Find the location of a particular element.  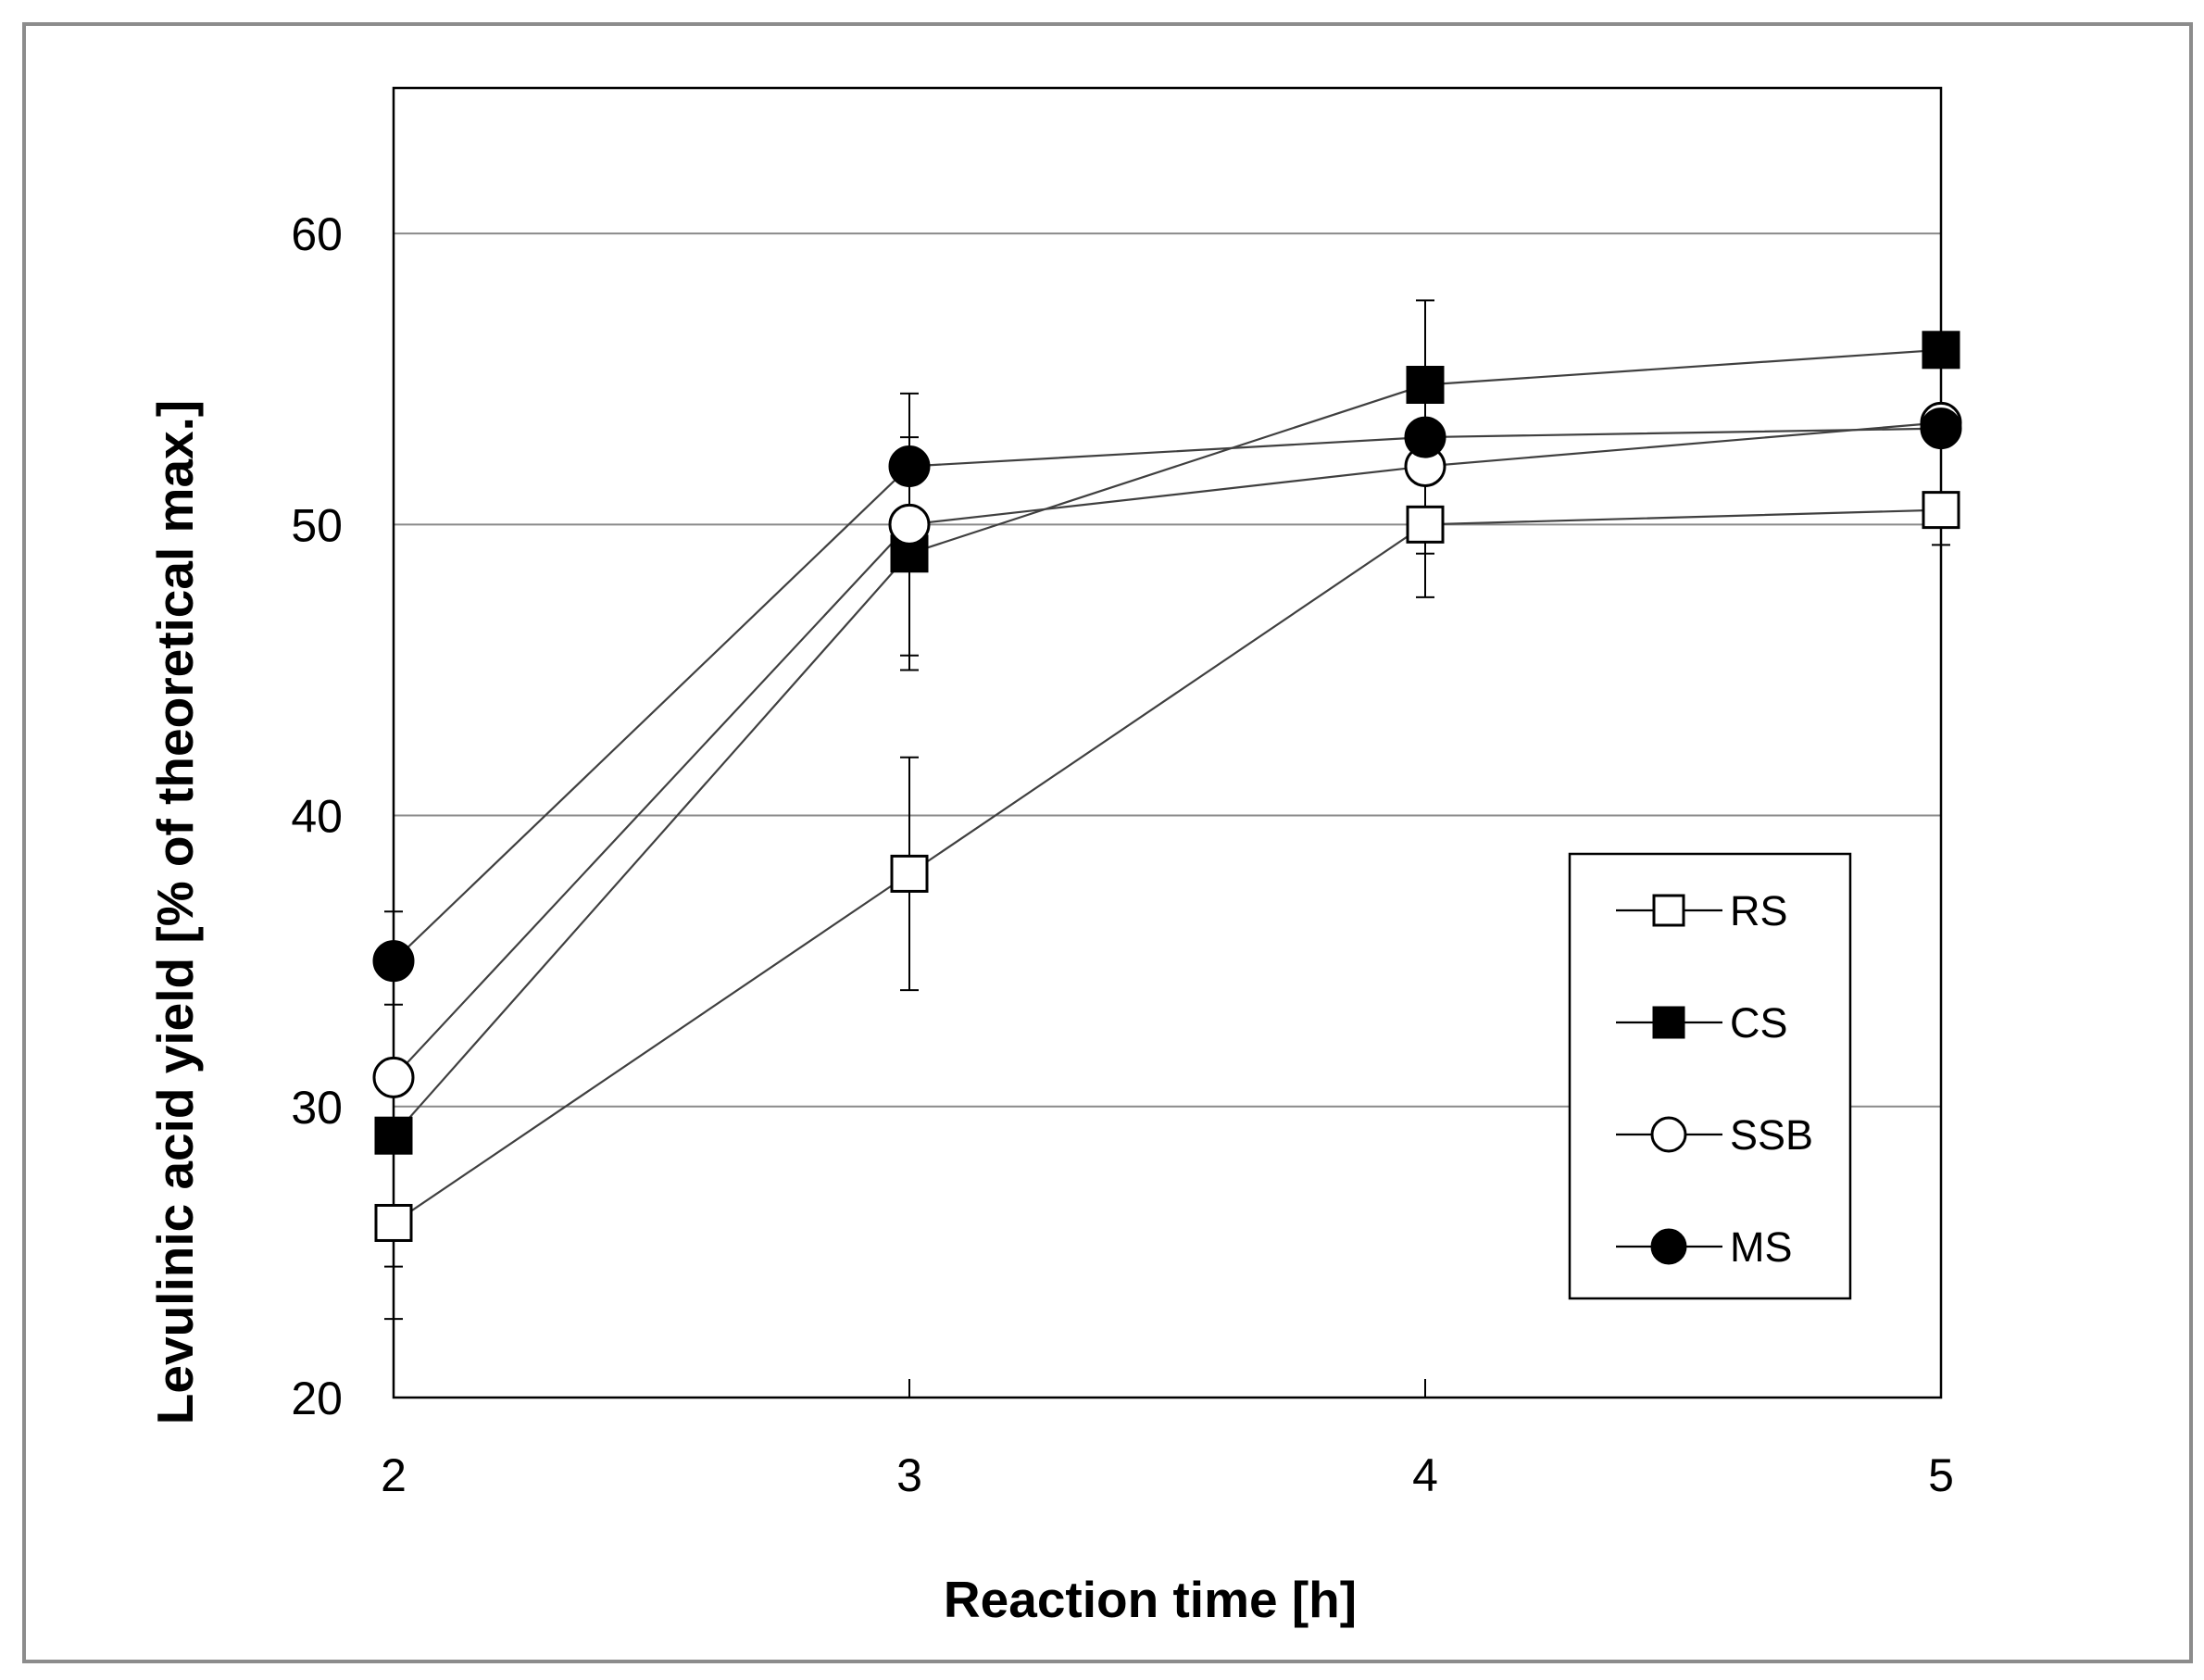

x-axis-tick-labels: 2 3 4 5 is located at coordinates (1167, 1475).